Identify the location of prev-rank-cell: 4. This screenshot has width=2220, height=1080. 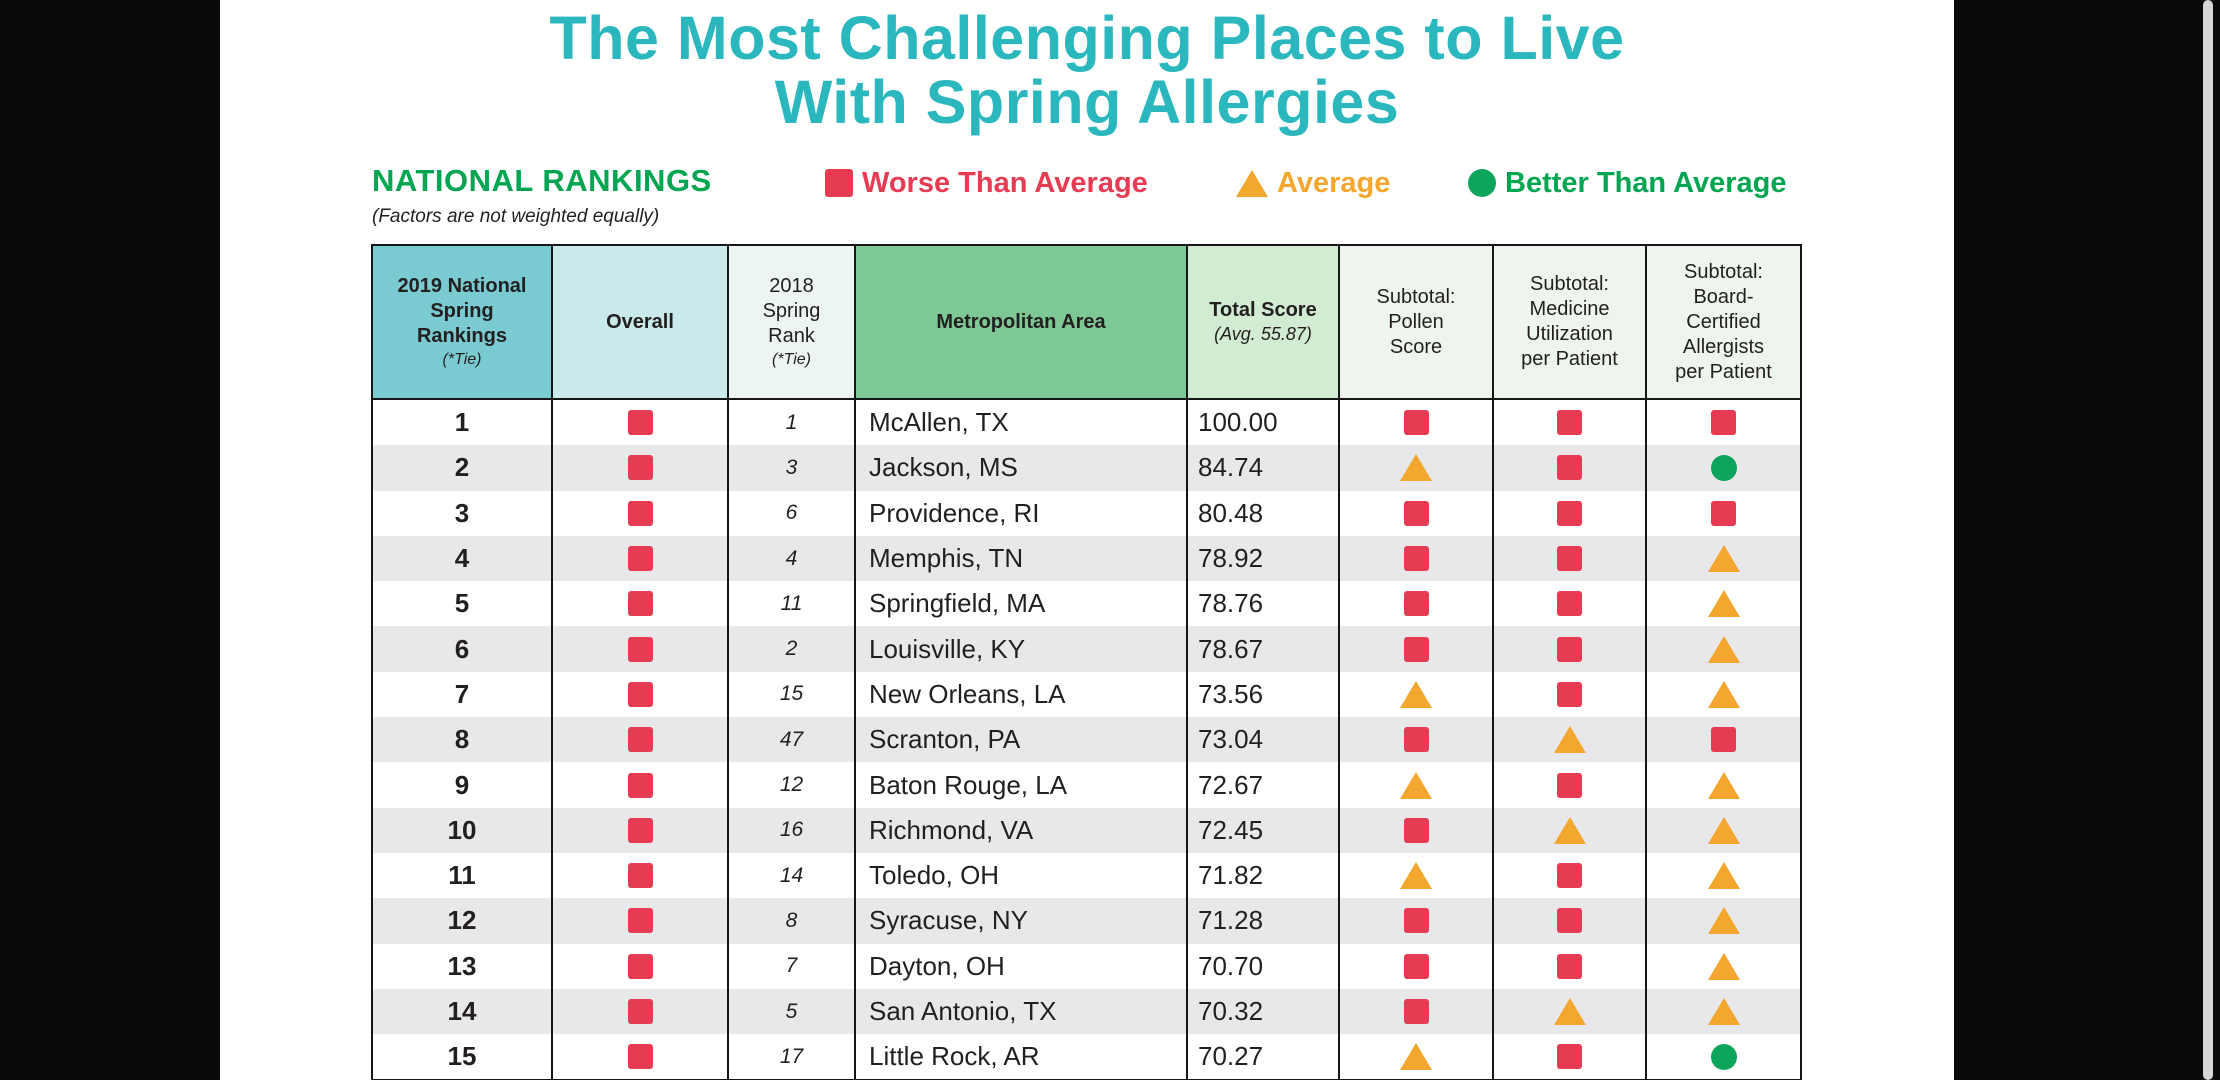
(792, 558).